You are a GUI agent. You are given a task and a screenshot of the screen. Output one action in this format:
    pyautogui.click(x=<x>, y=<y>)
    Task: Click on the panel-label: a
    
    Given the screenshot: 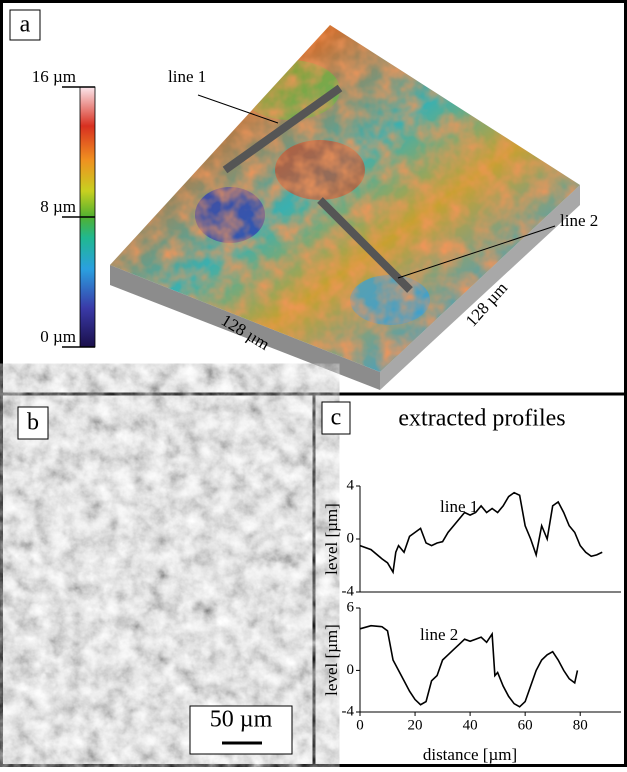 What is the action you would take?
    pyautogui.click(x=25, y=25)
    